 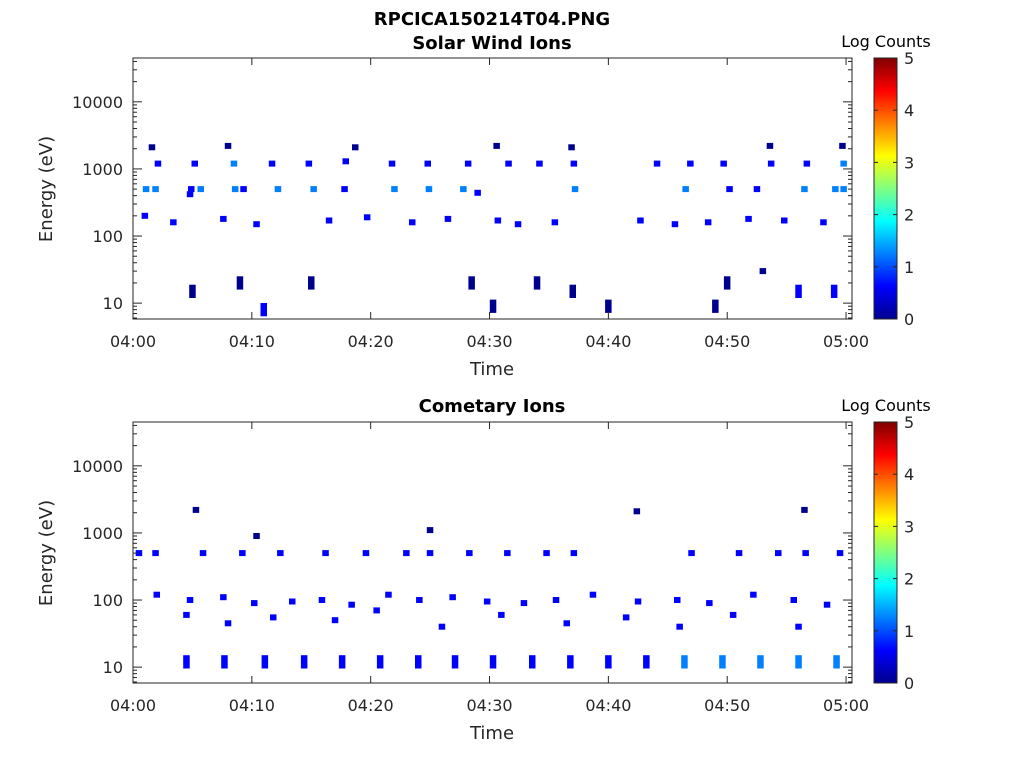 What do you see at coordinates (113, 303) in the screenshot?
I see `y-tick-label: 10` at bounding box center [113, 303].